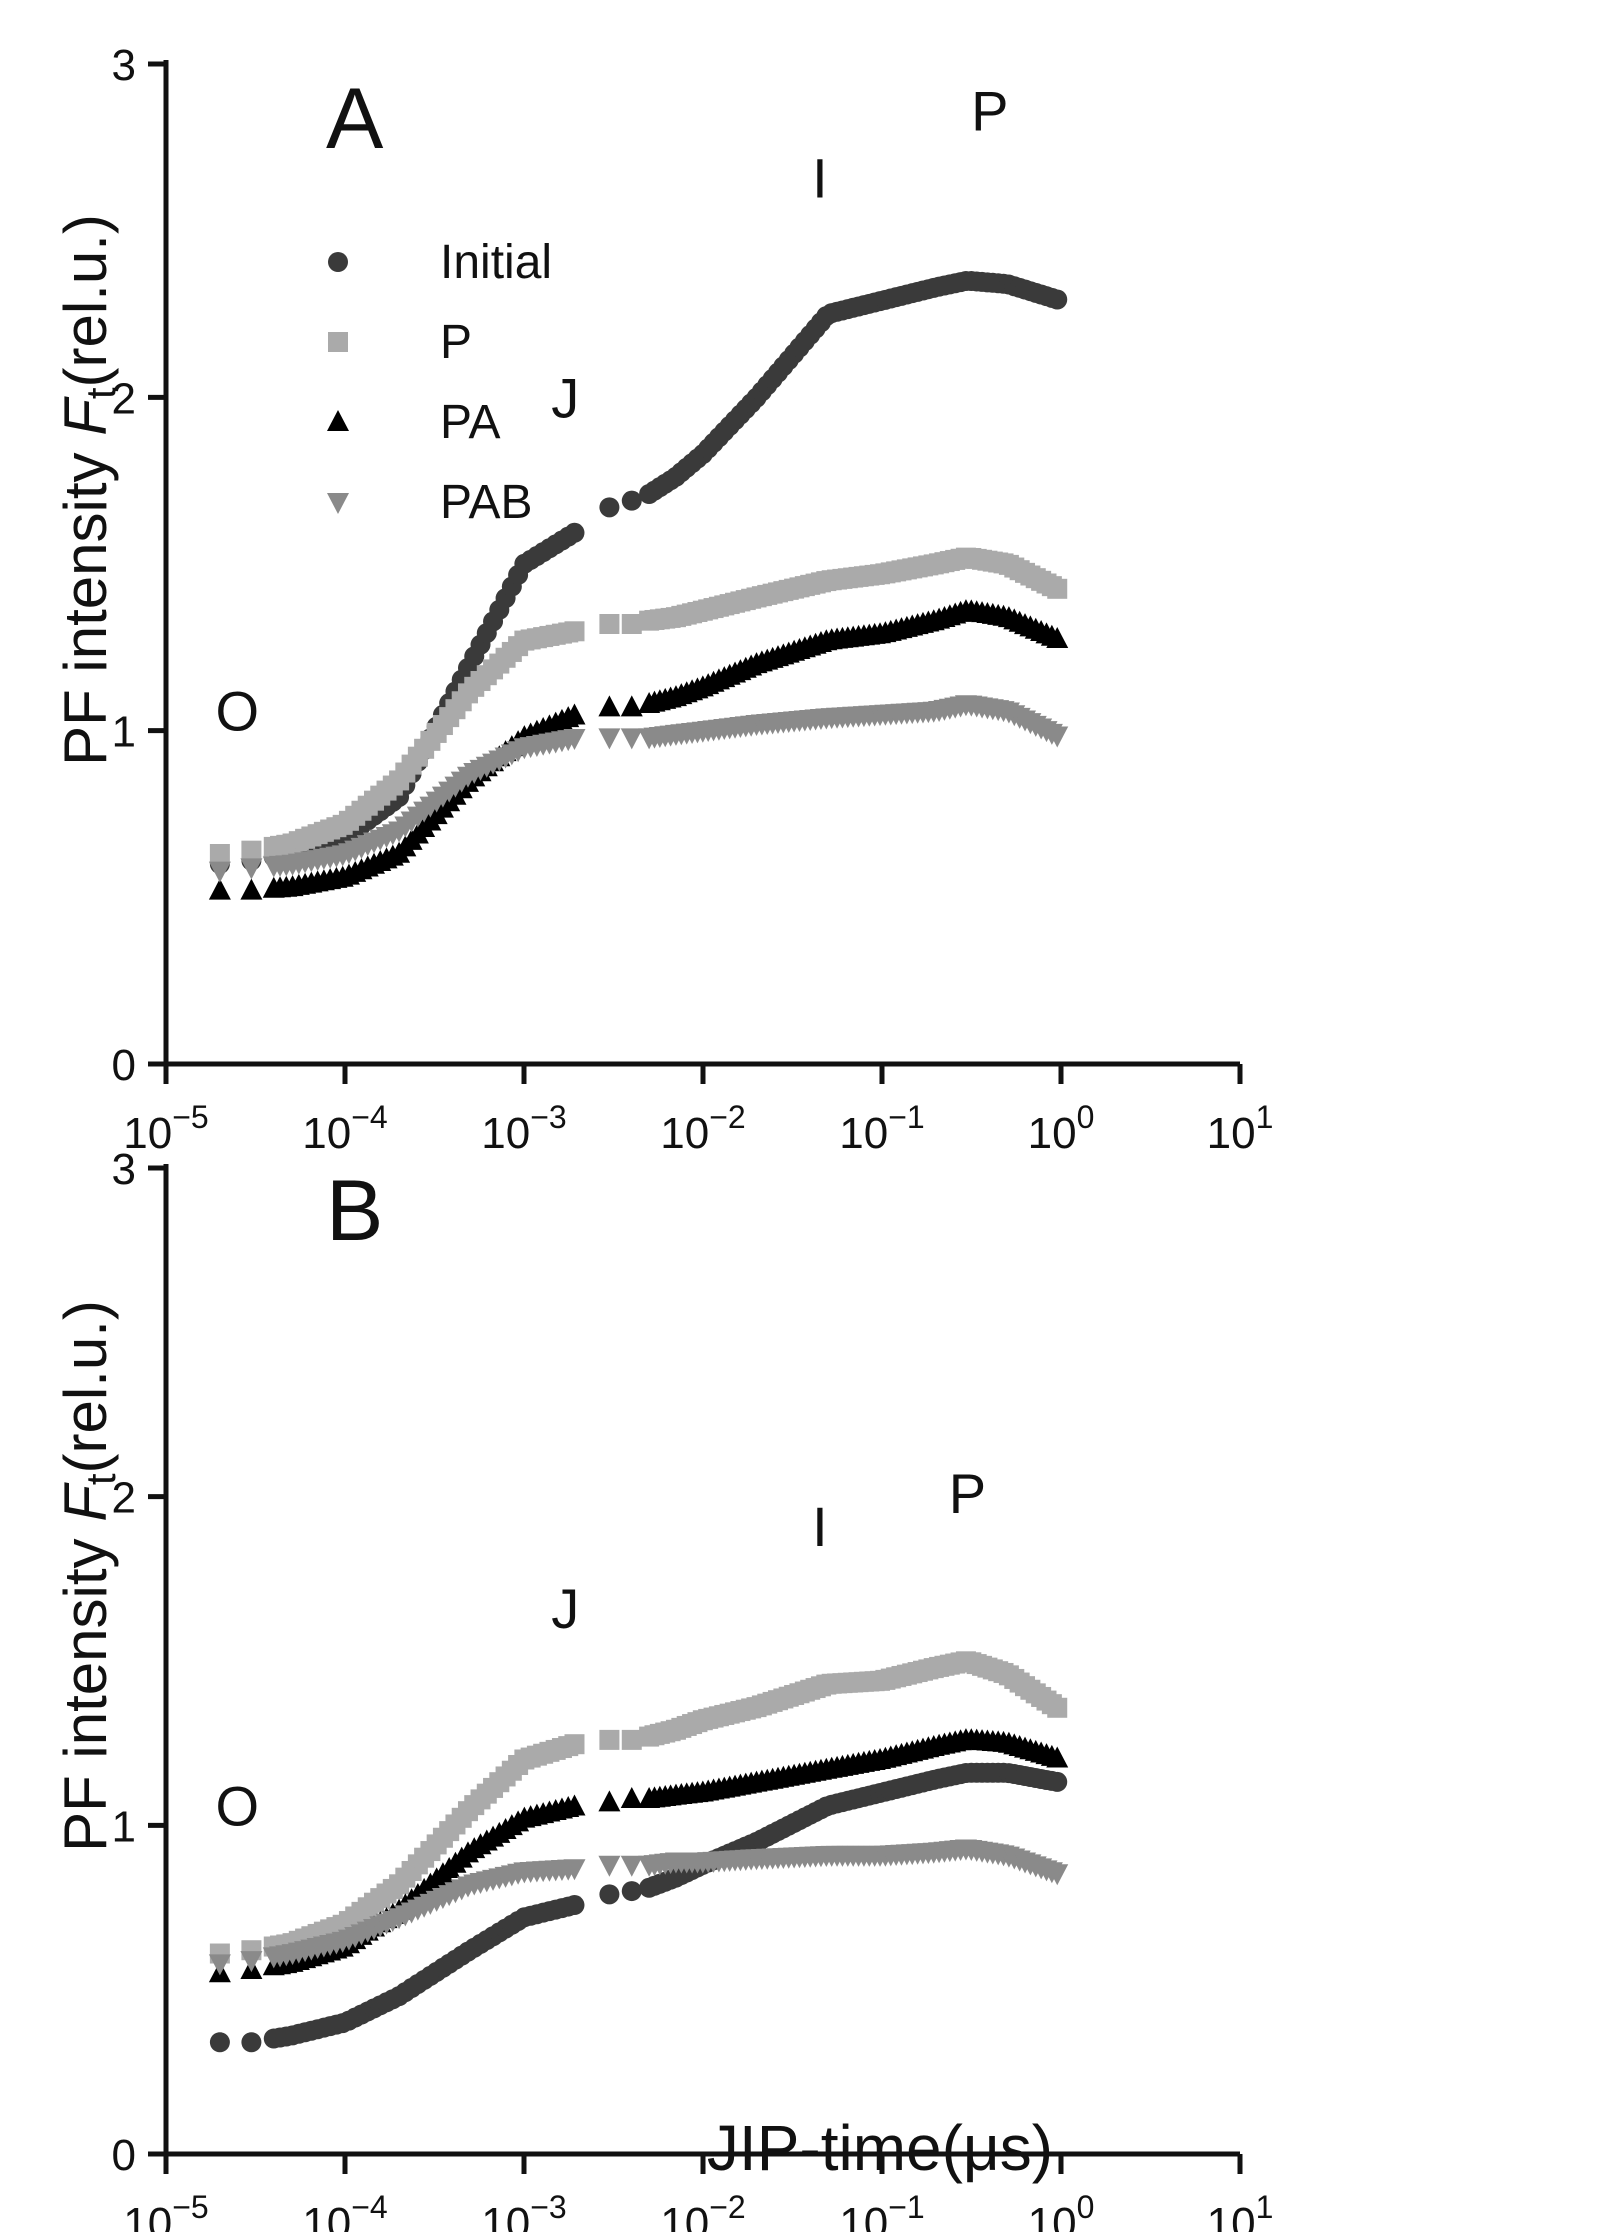 This screenshot has width=1606, height=2232. I want to click on phase-label-p: P, so click(989, 111).